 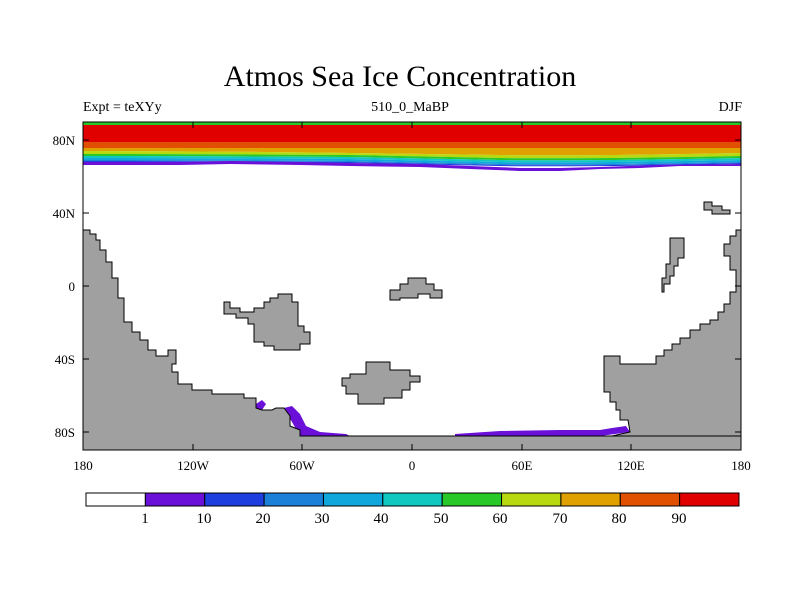 I want to click on colorbar-label: 80, so click(x=619, y=519).